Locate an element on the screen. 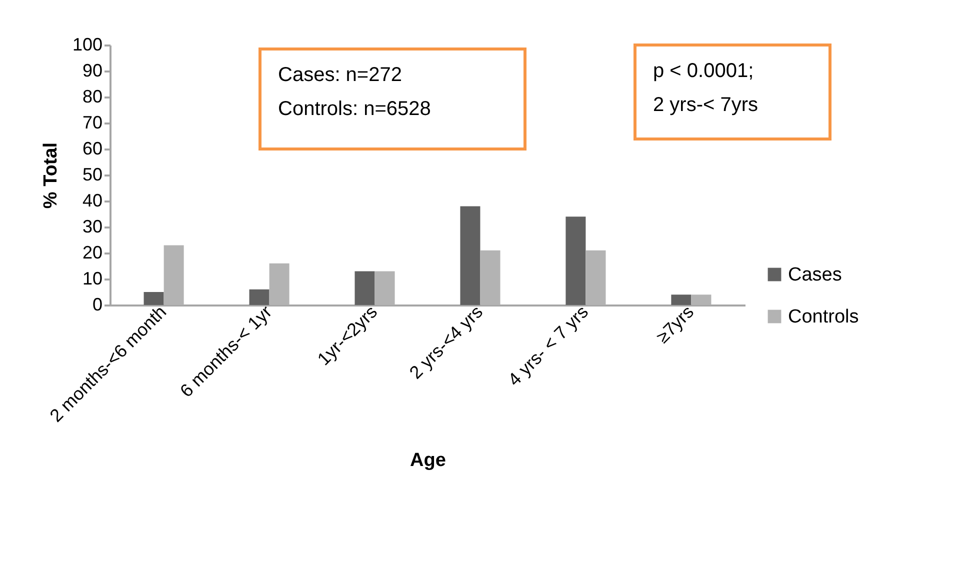 The image size is (956, 580). annotation: p < 0.0001; 2 yrs-< 7yrs is located at coordinates (705, 88).